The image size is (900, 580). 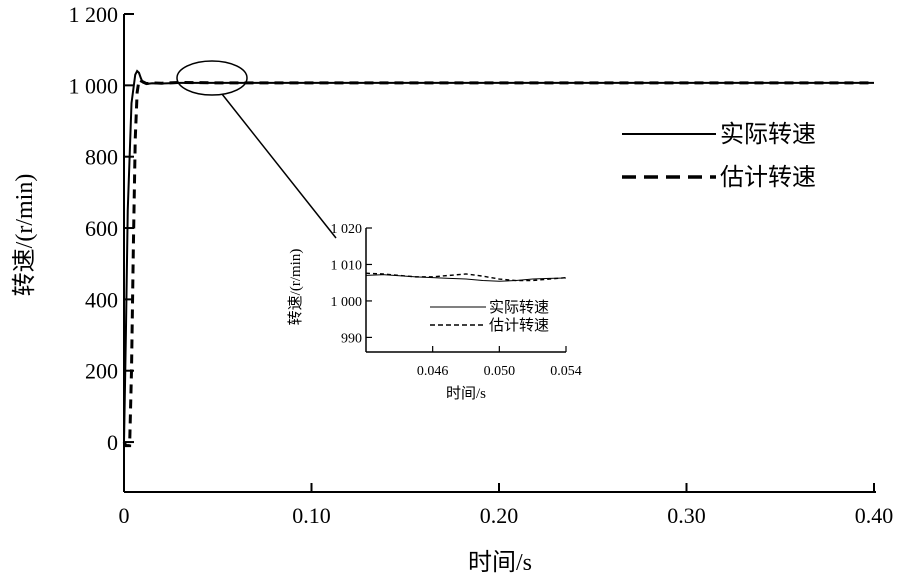 I want to click on main-x-tick-label: 0.30, so click(x=686, y=515).